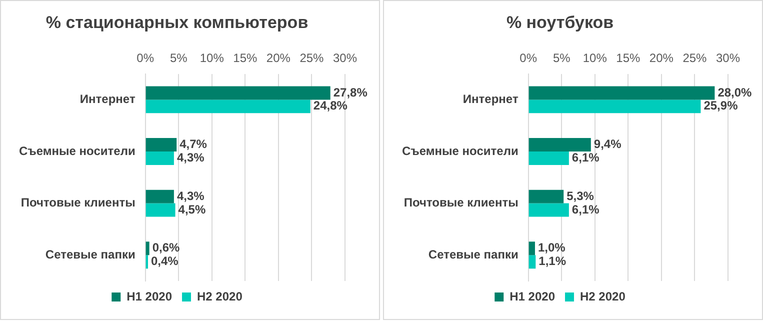  Describe the element at coordinates (177, 22) in the screenshot. I see `chart-title: % стационарных компьютеров` at that location.